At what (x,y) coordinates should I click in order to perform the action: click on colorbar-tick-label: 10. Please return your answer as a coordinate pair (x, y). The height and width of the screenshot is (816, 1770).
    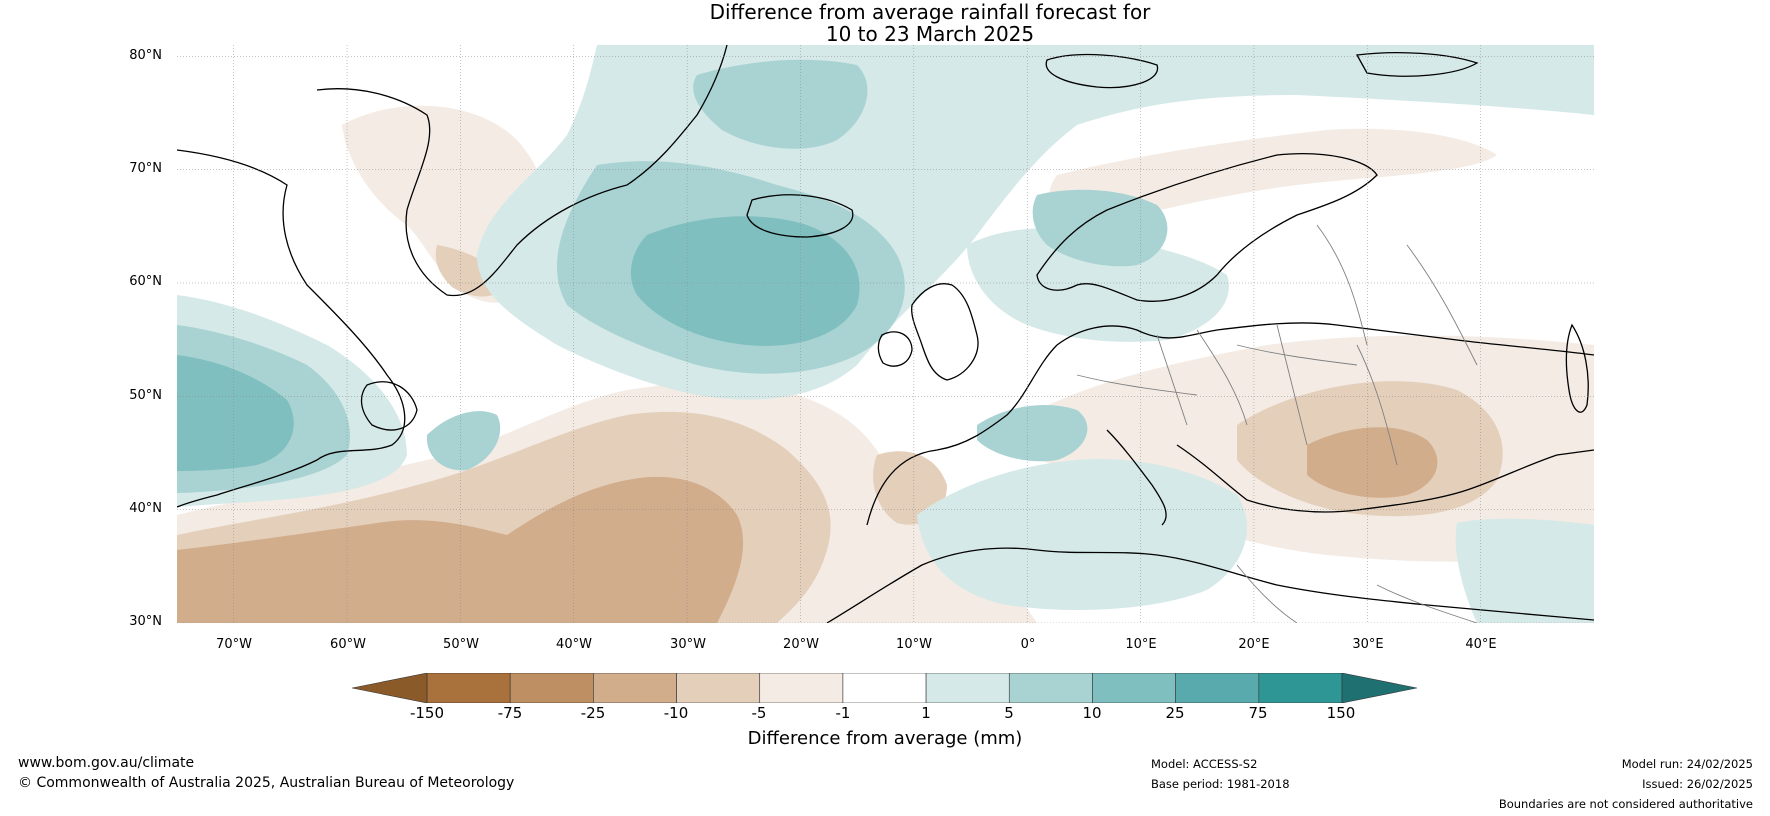
    Looking at the image, I should click on (1092, 713).